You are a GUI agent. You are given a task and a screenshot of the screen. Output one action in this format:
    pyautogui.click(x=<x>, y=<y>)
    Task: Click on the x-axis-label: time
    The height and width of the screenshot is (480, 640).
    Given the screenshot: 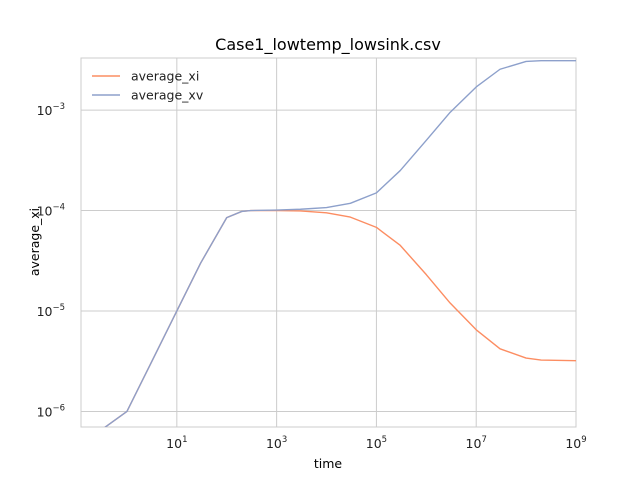 What is the action you would take?
    pyautogui.click(x=328, y=463)
    